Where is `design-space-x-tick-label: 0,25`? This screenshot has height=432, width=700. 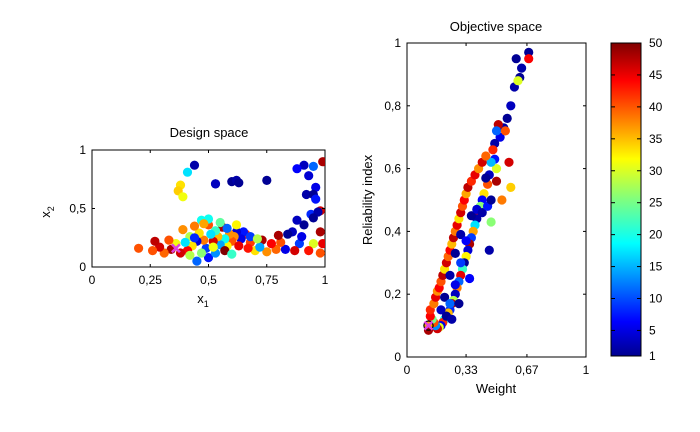
design-space-x-tick-label: 0,25 is located at coordinates (151, 280).